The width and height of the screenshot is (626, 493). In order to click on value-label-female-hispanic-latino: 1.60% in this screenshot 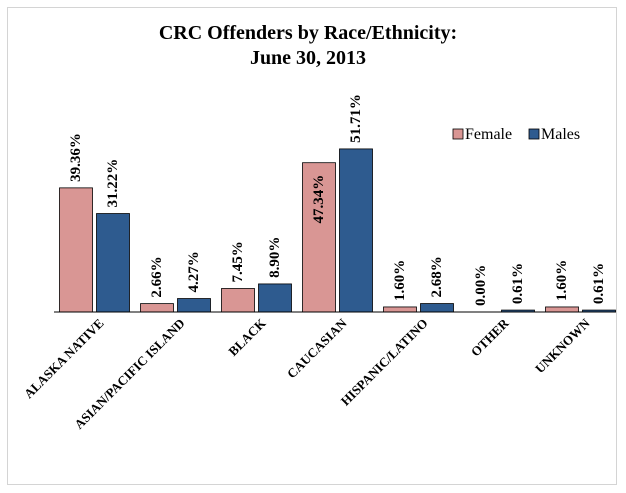, I will do `click(400, 280)`.